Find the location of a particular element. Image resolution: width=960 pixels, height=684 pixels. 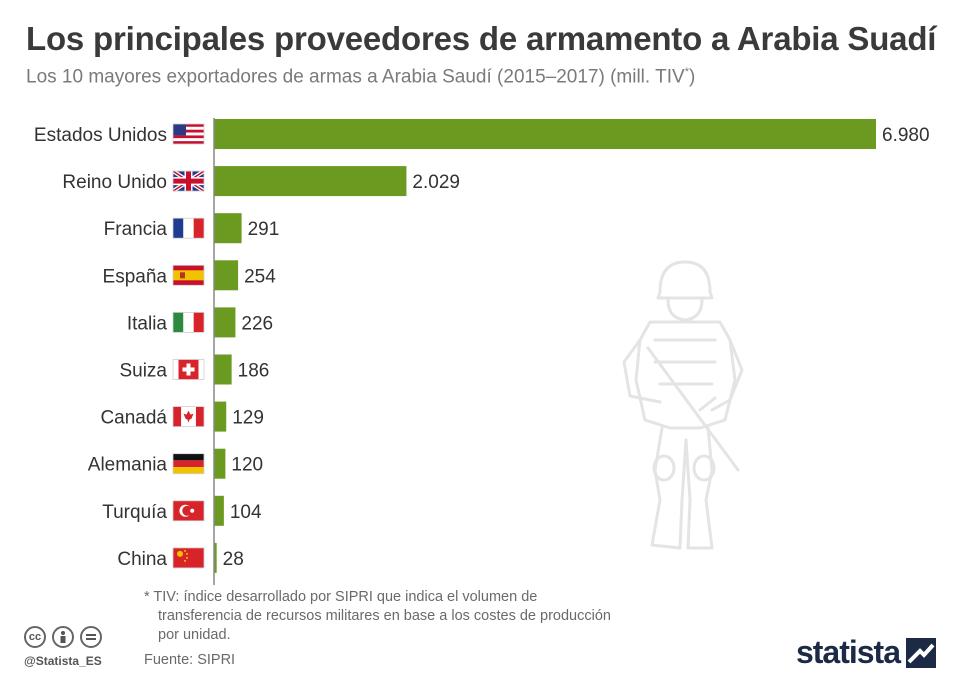

category-label: Alemania is located at coordinates (128, 465).